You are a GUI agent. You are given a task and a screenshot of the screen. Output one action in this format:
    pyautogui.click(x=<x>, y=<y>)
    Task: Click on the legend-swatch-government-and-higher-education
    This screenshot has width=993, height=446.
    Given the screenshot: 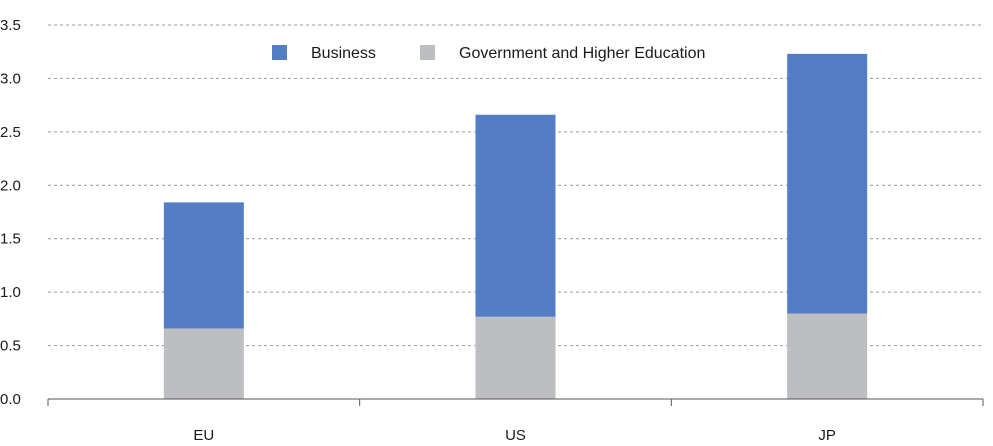 What is the action you would take?
    pyautogui.click(x=427, y=52)
    